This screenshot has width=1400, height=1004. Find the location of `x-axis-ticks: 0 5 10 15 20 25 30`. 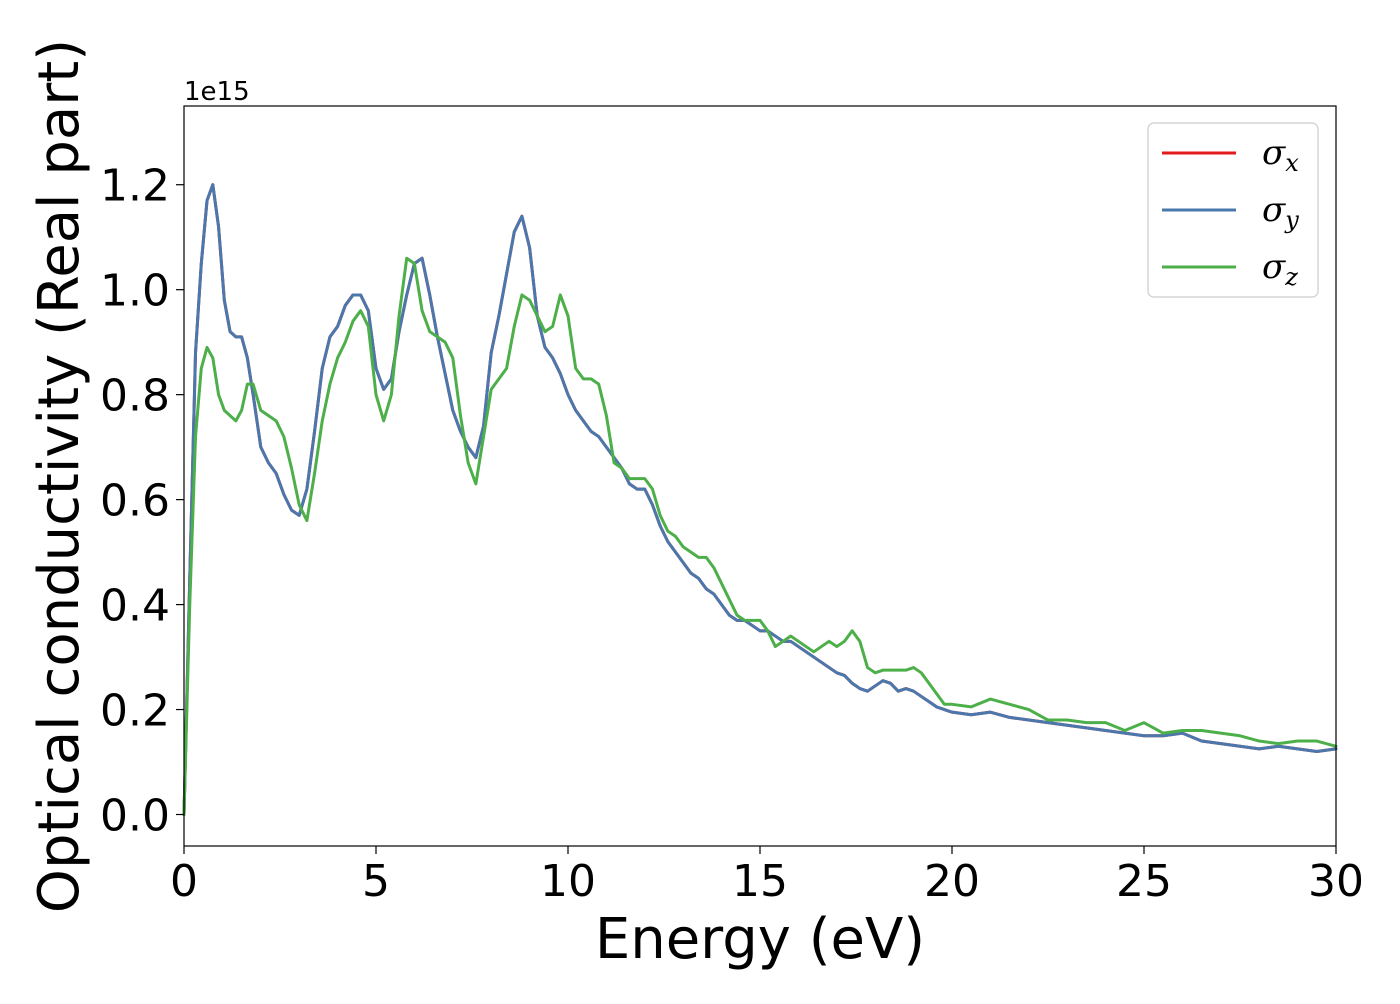

x-axis-ticks: 0 5 10 15 20 25 30 is located at coordinates (767, 876).